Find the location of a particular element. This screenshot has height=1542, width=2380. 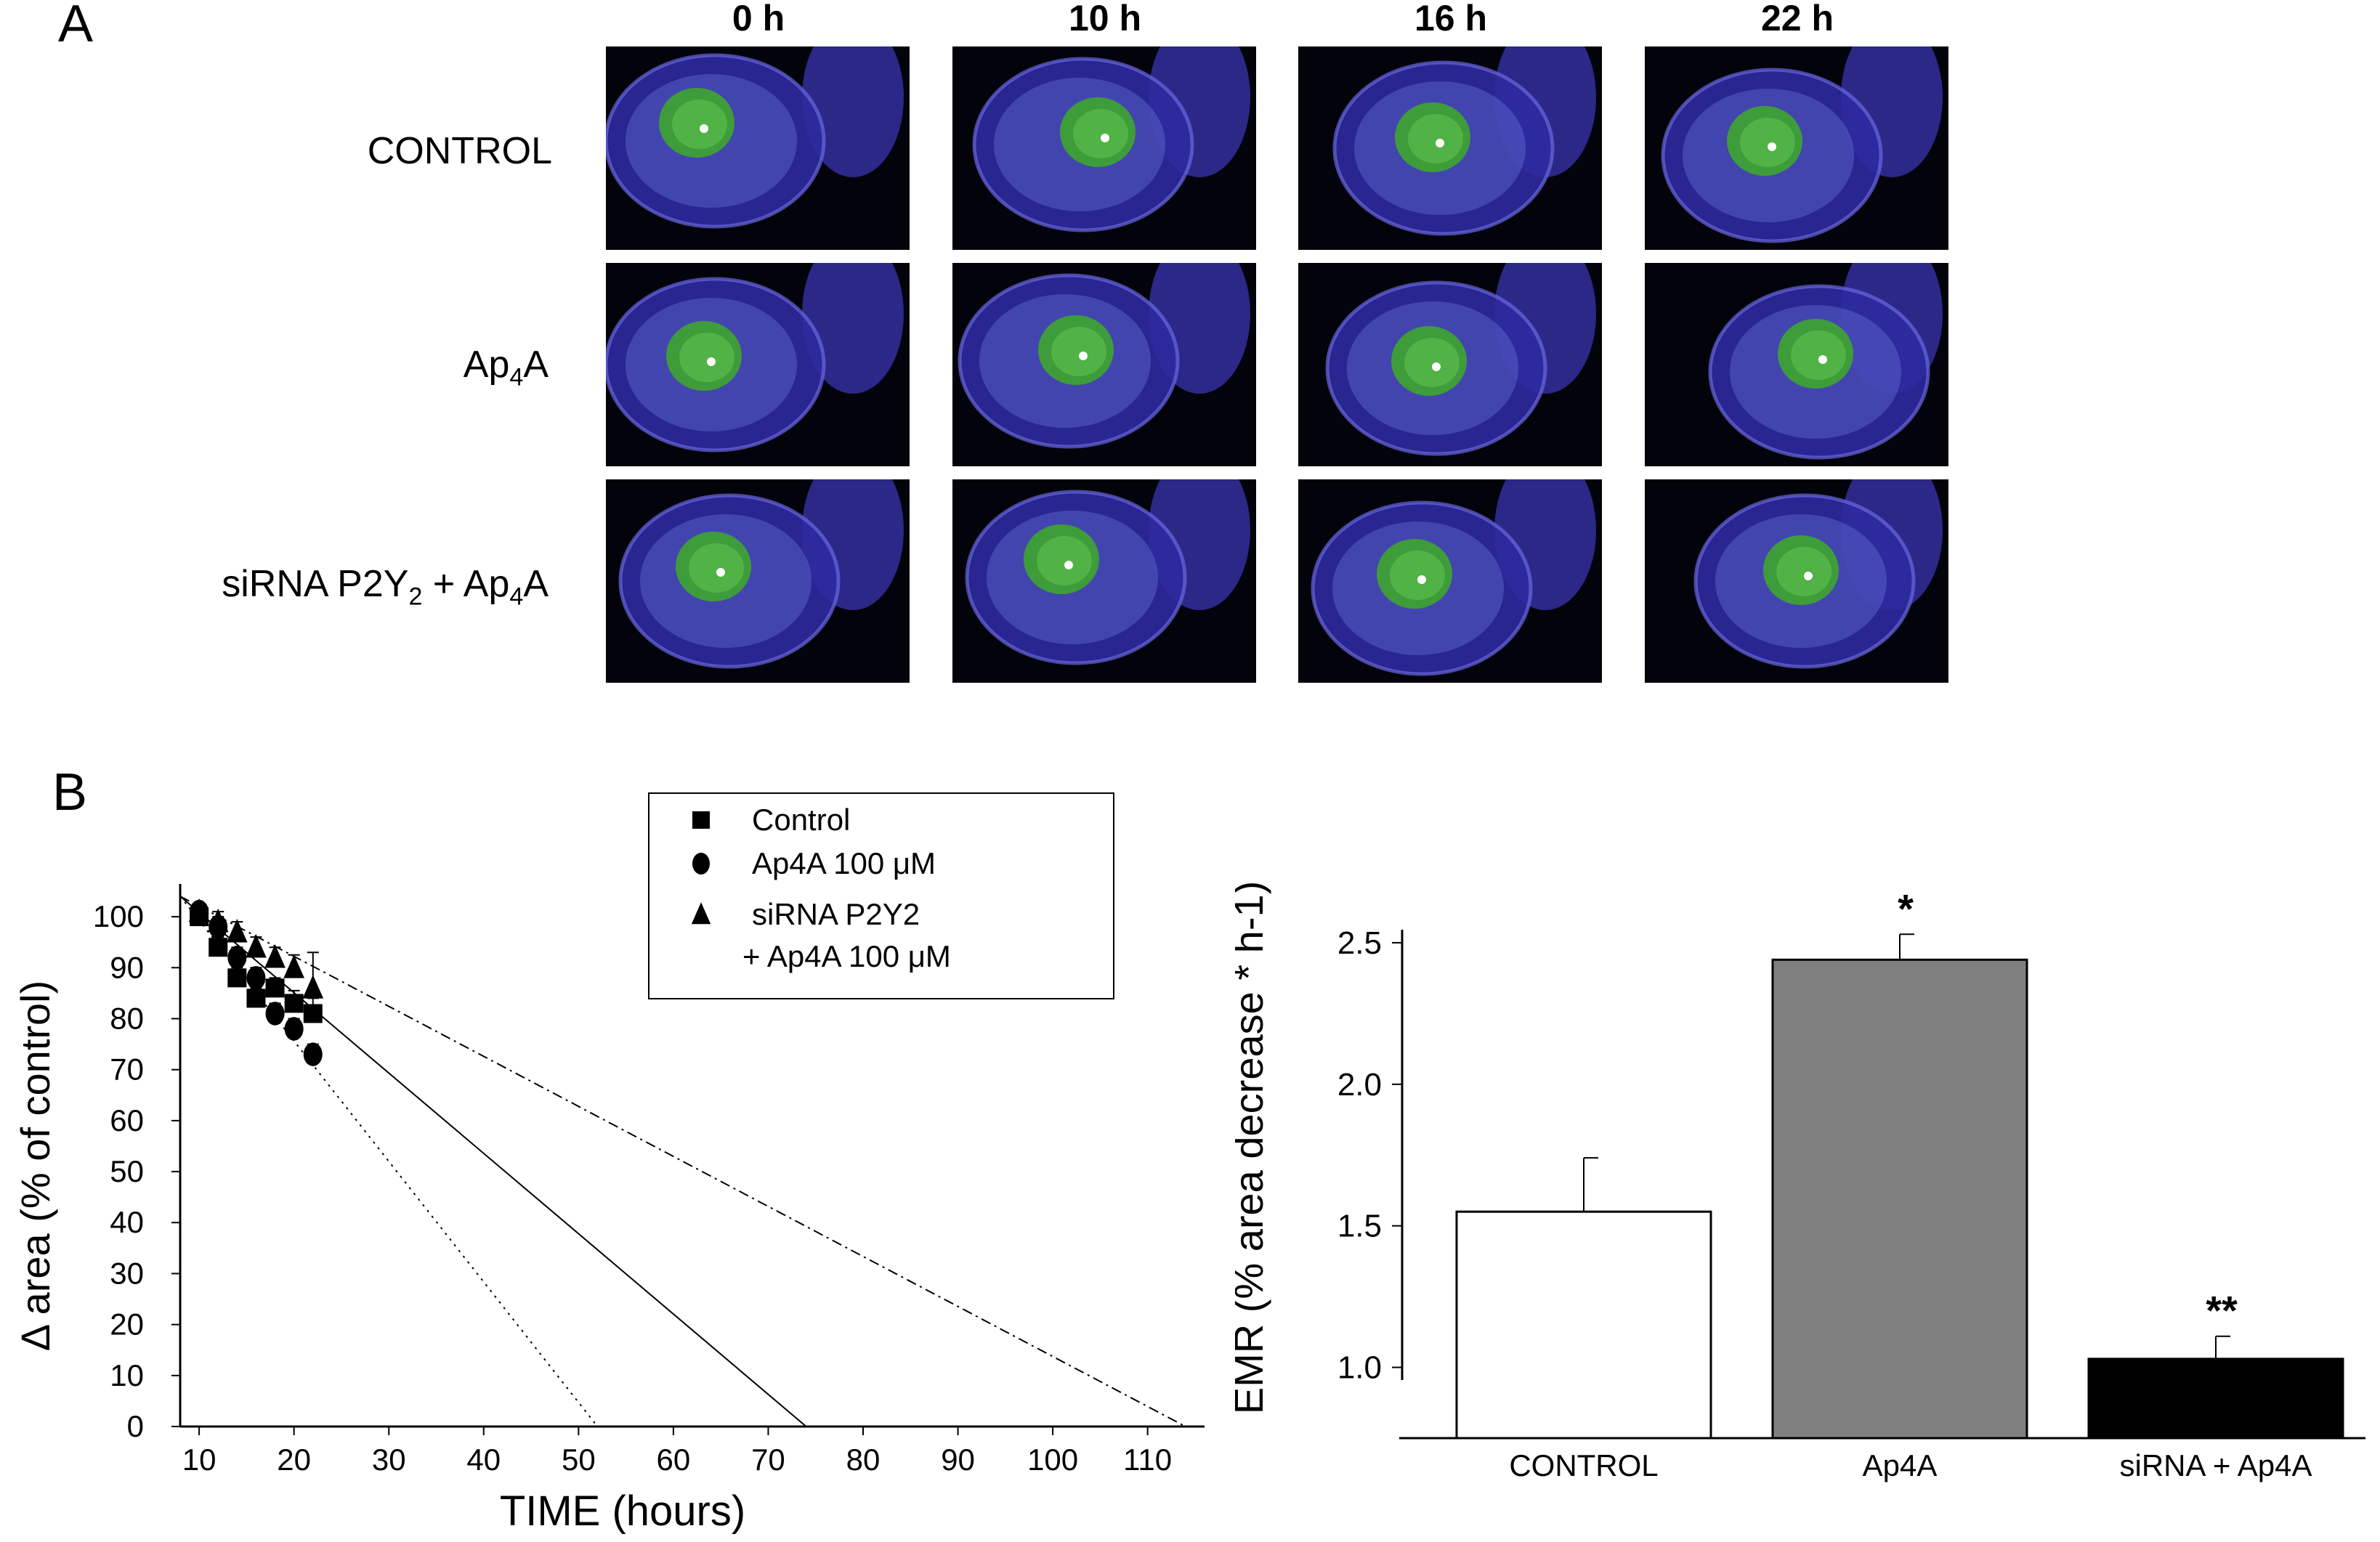

column-header-10h: 10 h is located at coordinates (1105, 19).